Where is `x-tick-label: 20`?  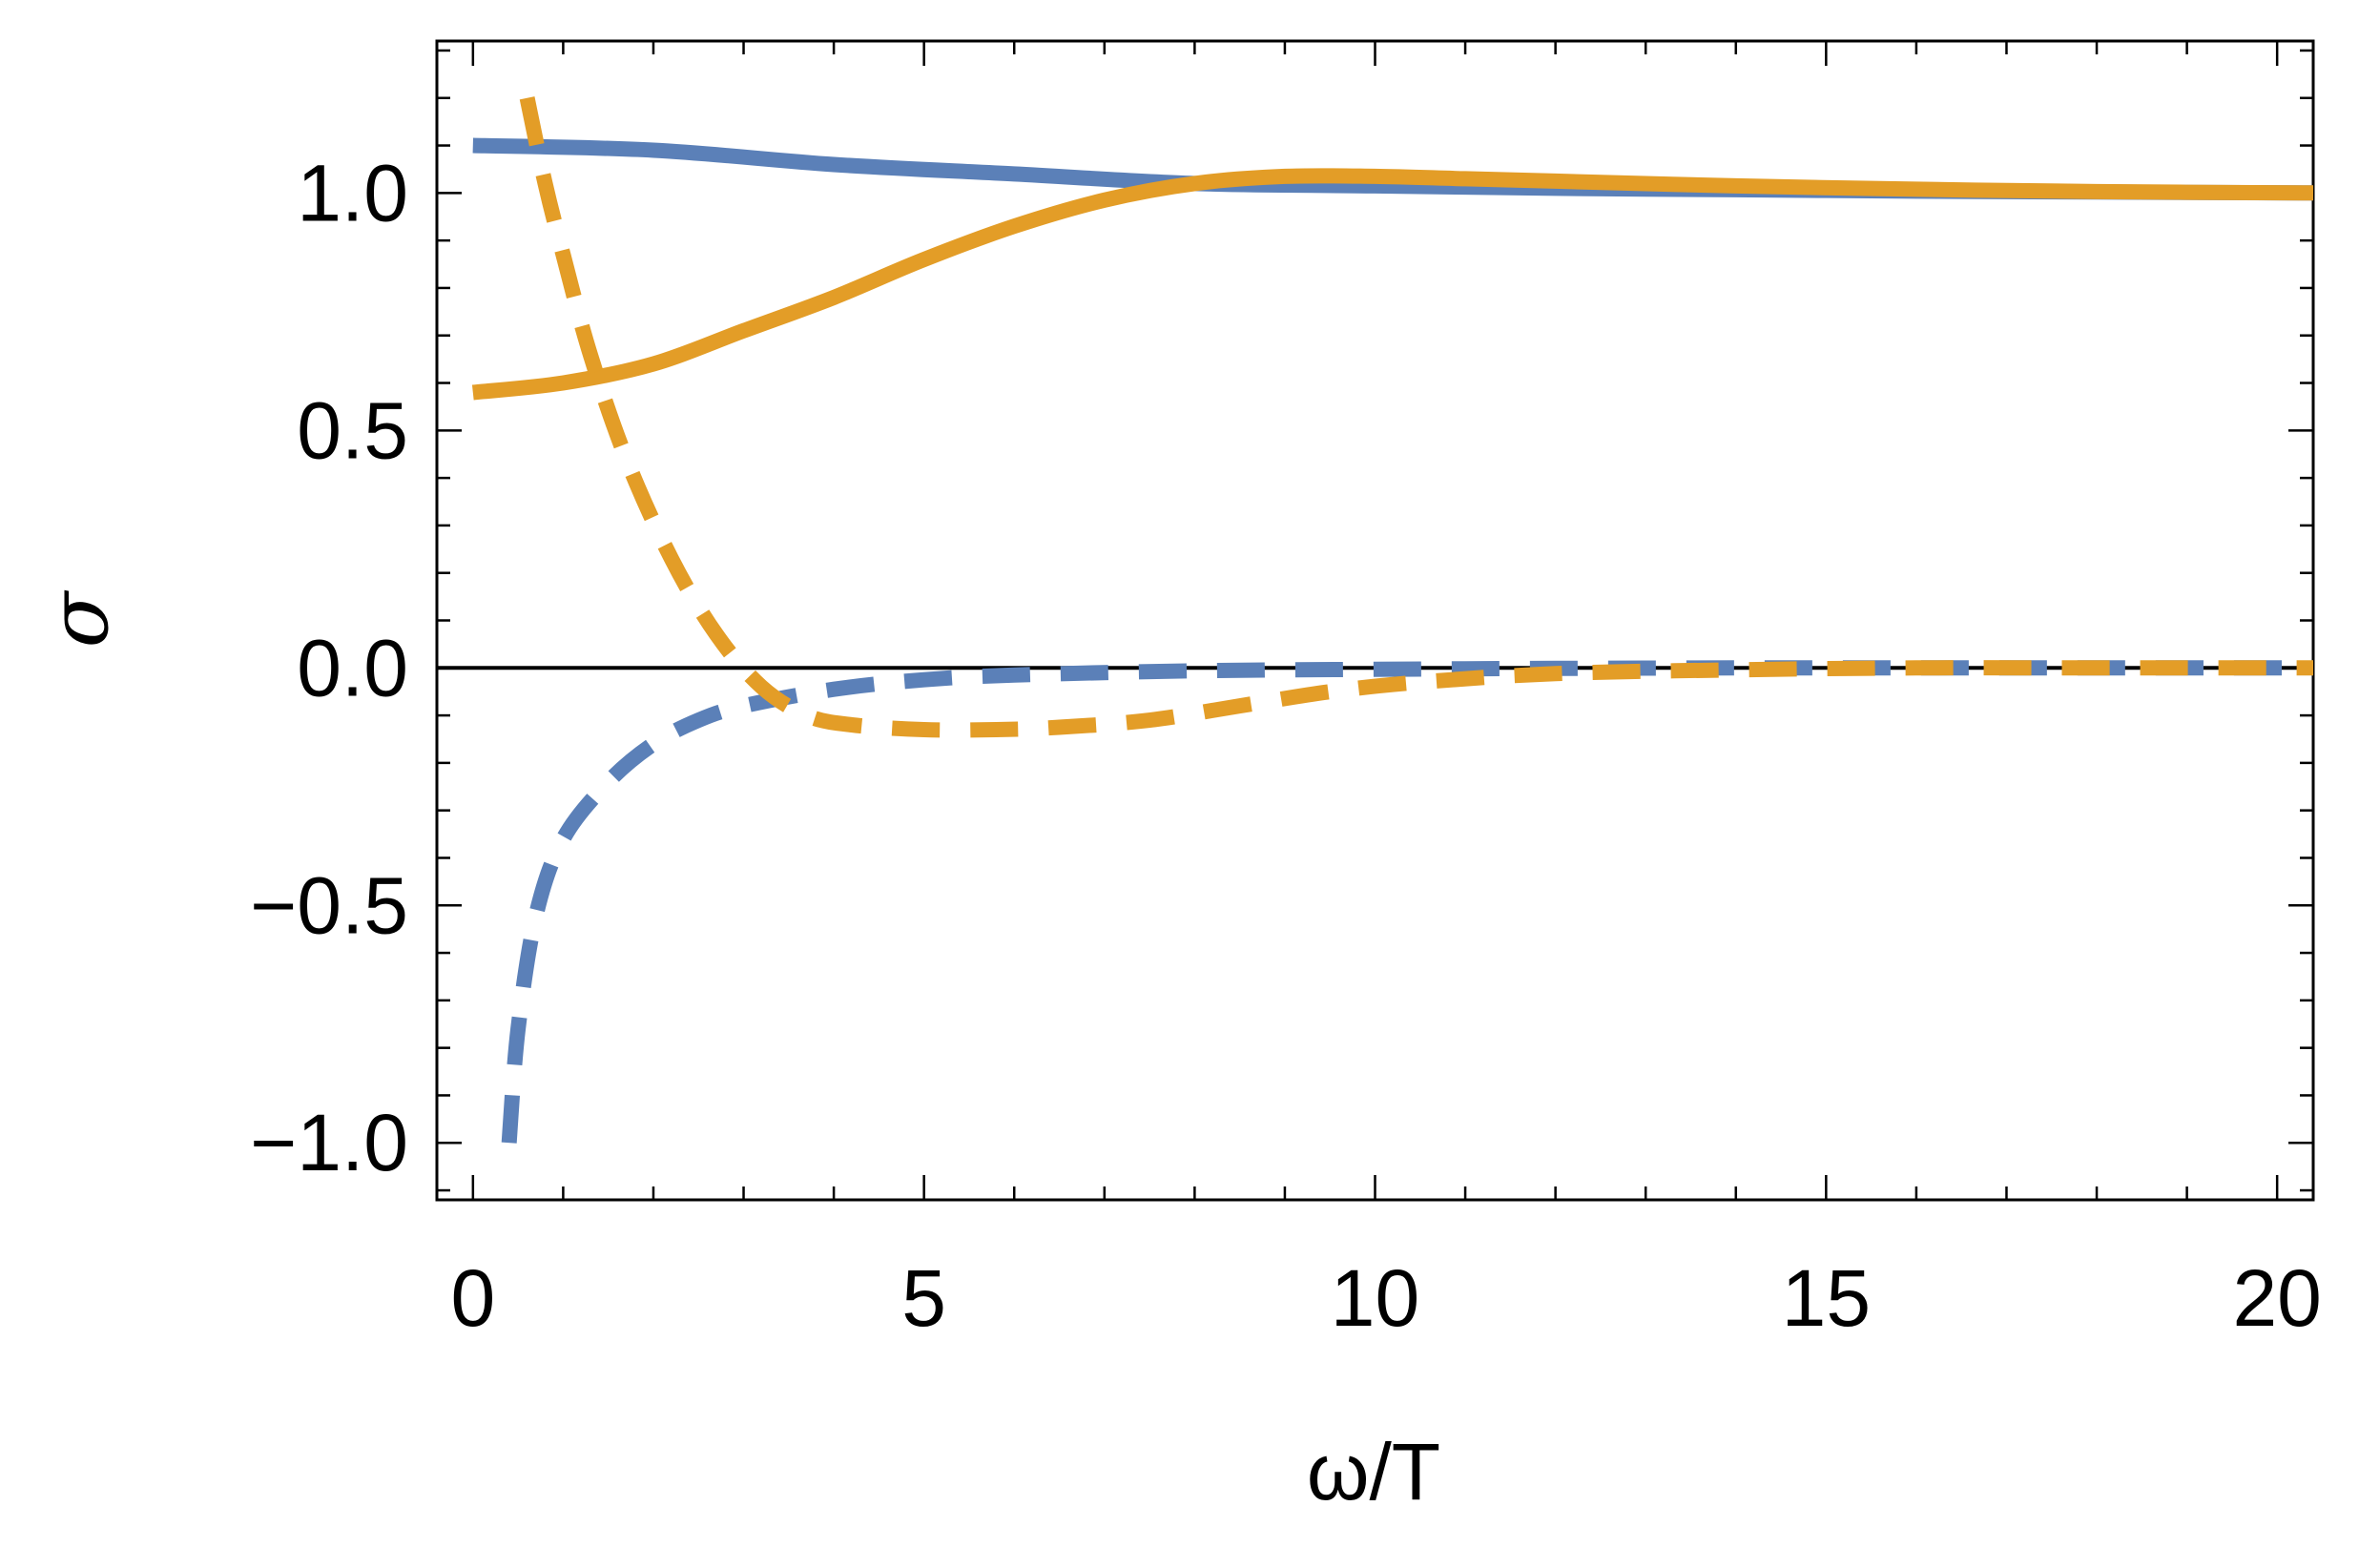 x-tick-label: 20 is located at coordinates (2276, 1298).